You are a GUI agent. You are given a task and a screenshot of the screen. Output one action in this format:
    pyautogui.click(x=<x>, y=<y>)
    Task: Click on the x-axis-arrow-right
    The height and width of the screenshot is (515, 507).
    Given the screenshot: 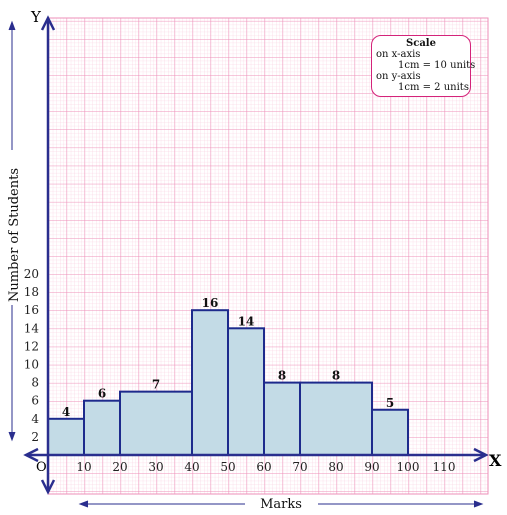 What is the action you would take?
    pyautogui.click(x=481, y=455)
    